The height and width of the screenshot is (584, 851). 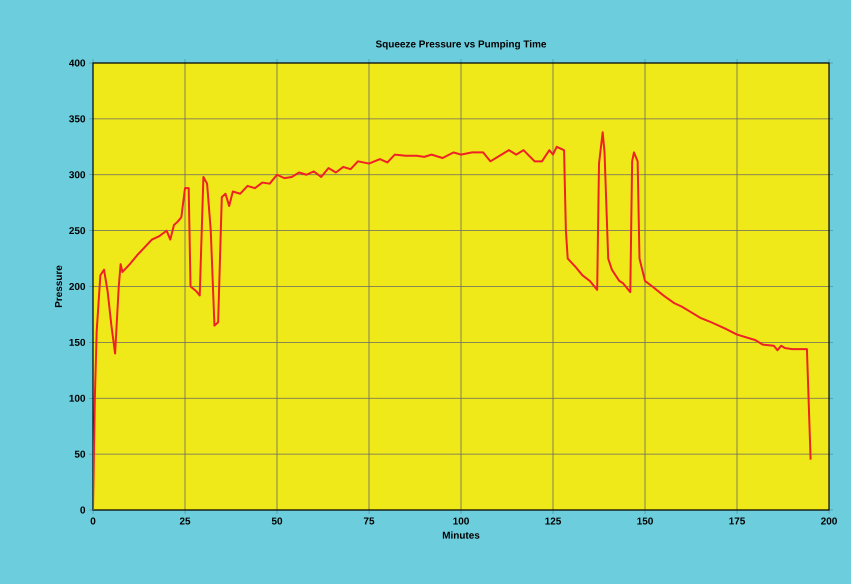 What do you see at coordinates (77, 174) in the screenshot?
I see `y-tick-label: 300` at bounding box center [77, 174].